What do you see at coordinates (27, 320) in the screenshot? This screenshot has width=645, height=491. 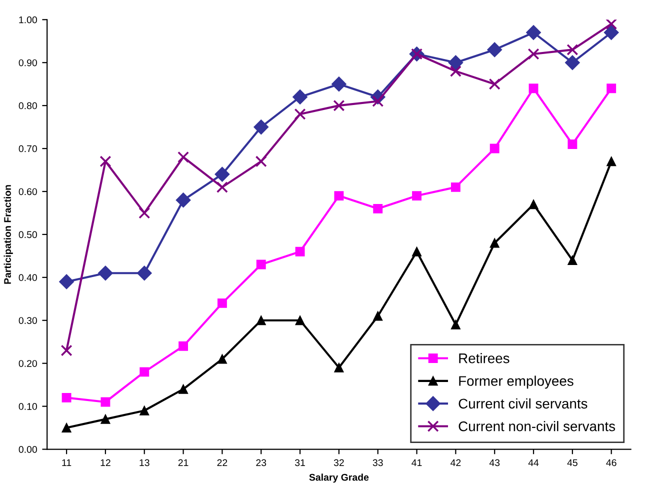 I see `y-tick-label: 0.30` at bounding box center [27, 320].